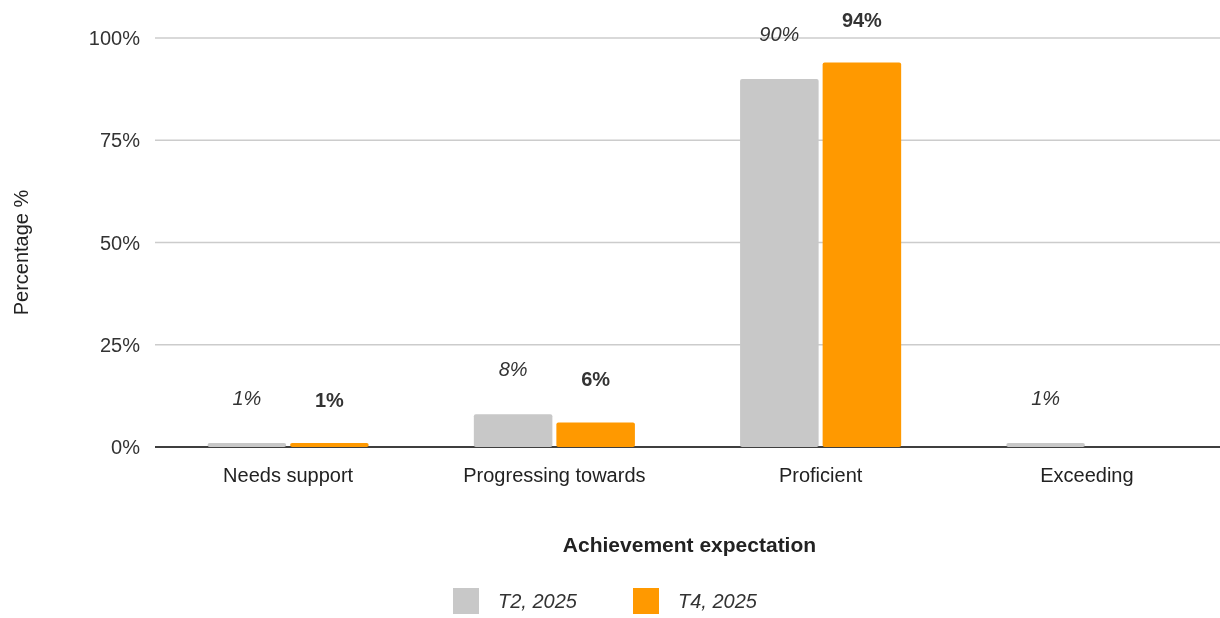 The width and height of the screenshot is (1220, 618). What do you see at coordinates (1087, 475) in the screenshot?
I see `x-tick-label: Exceeding` at bounding box center [1087, 475].